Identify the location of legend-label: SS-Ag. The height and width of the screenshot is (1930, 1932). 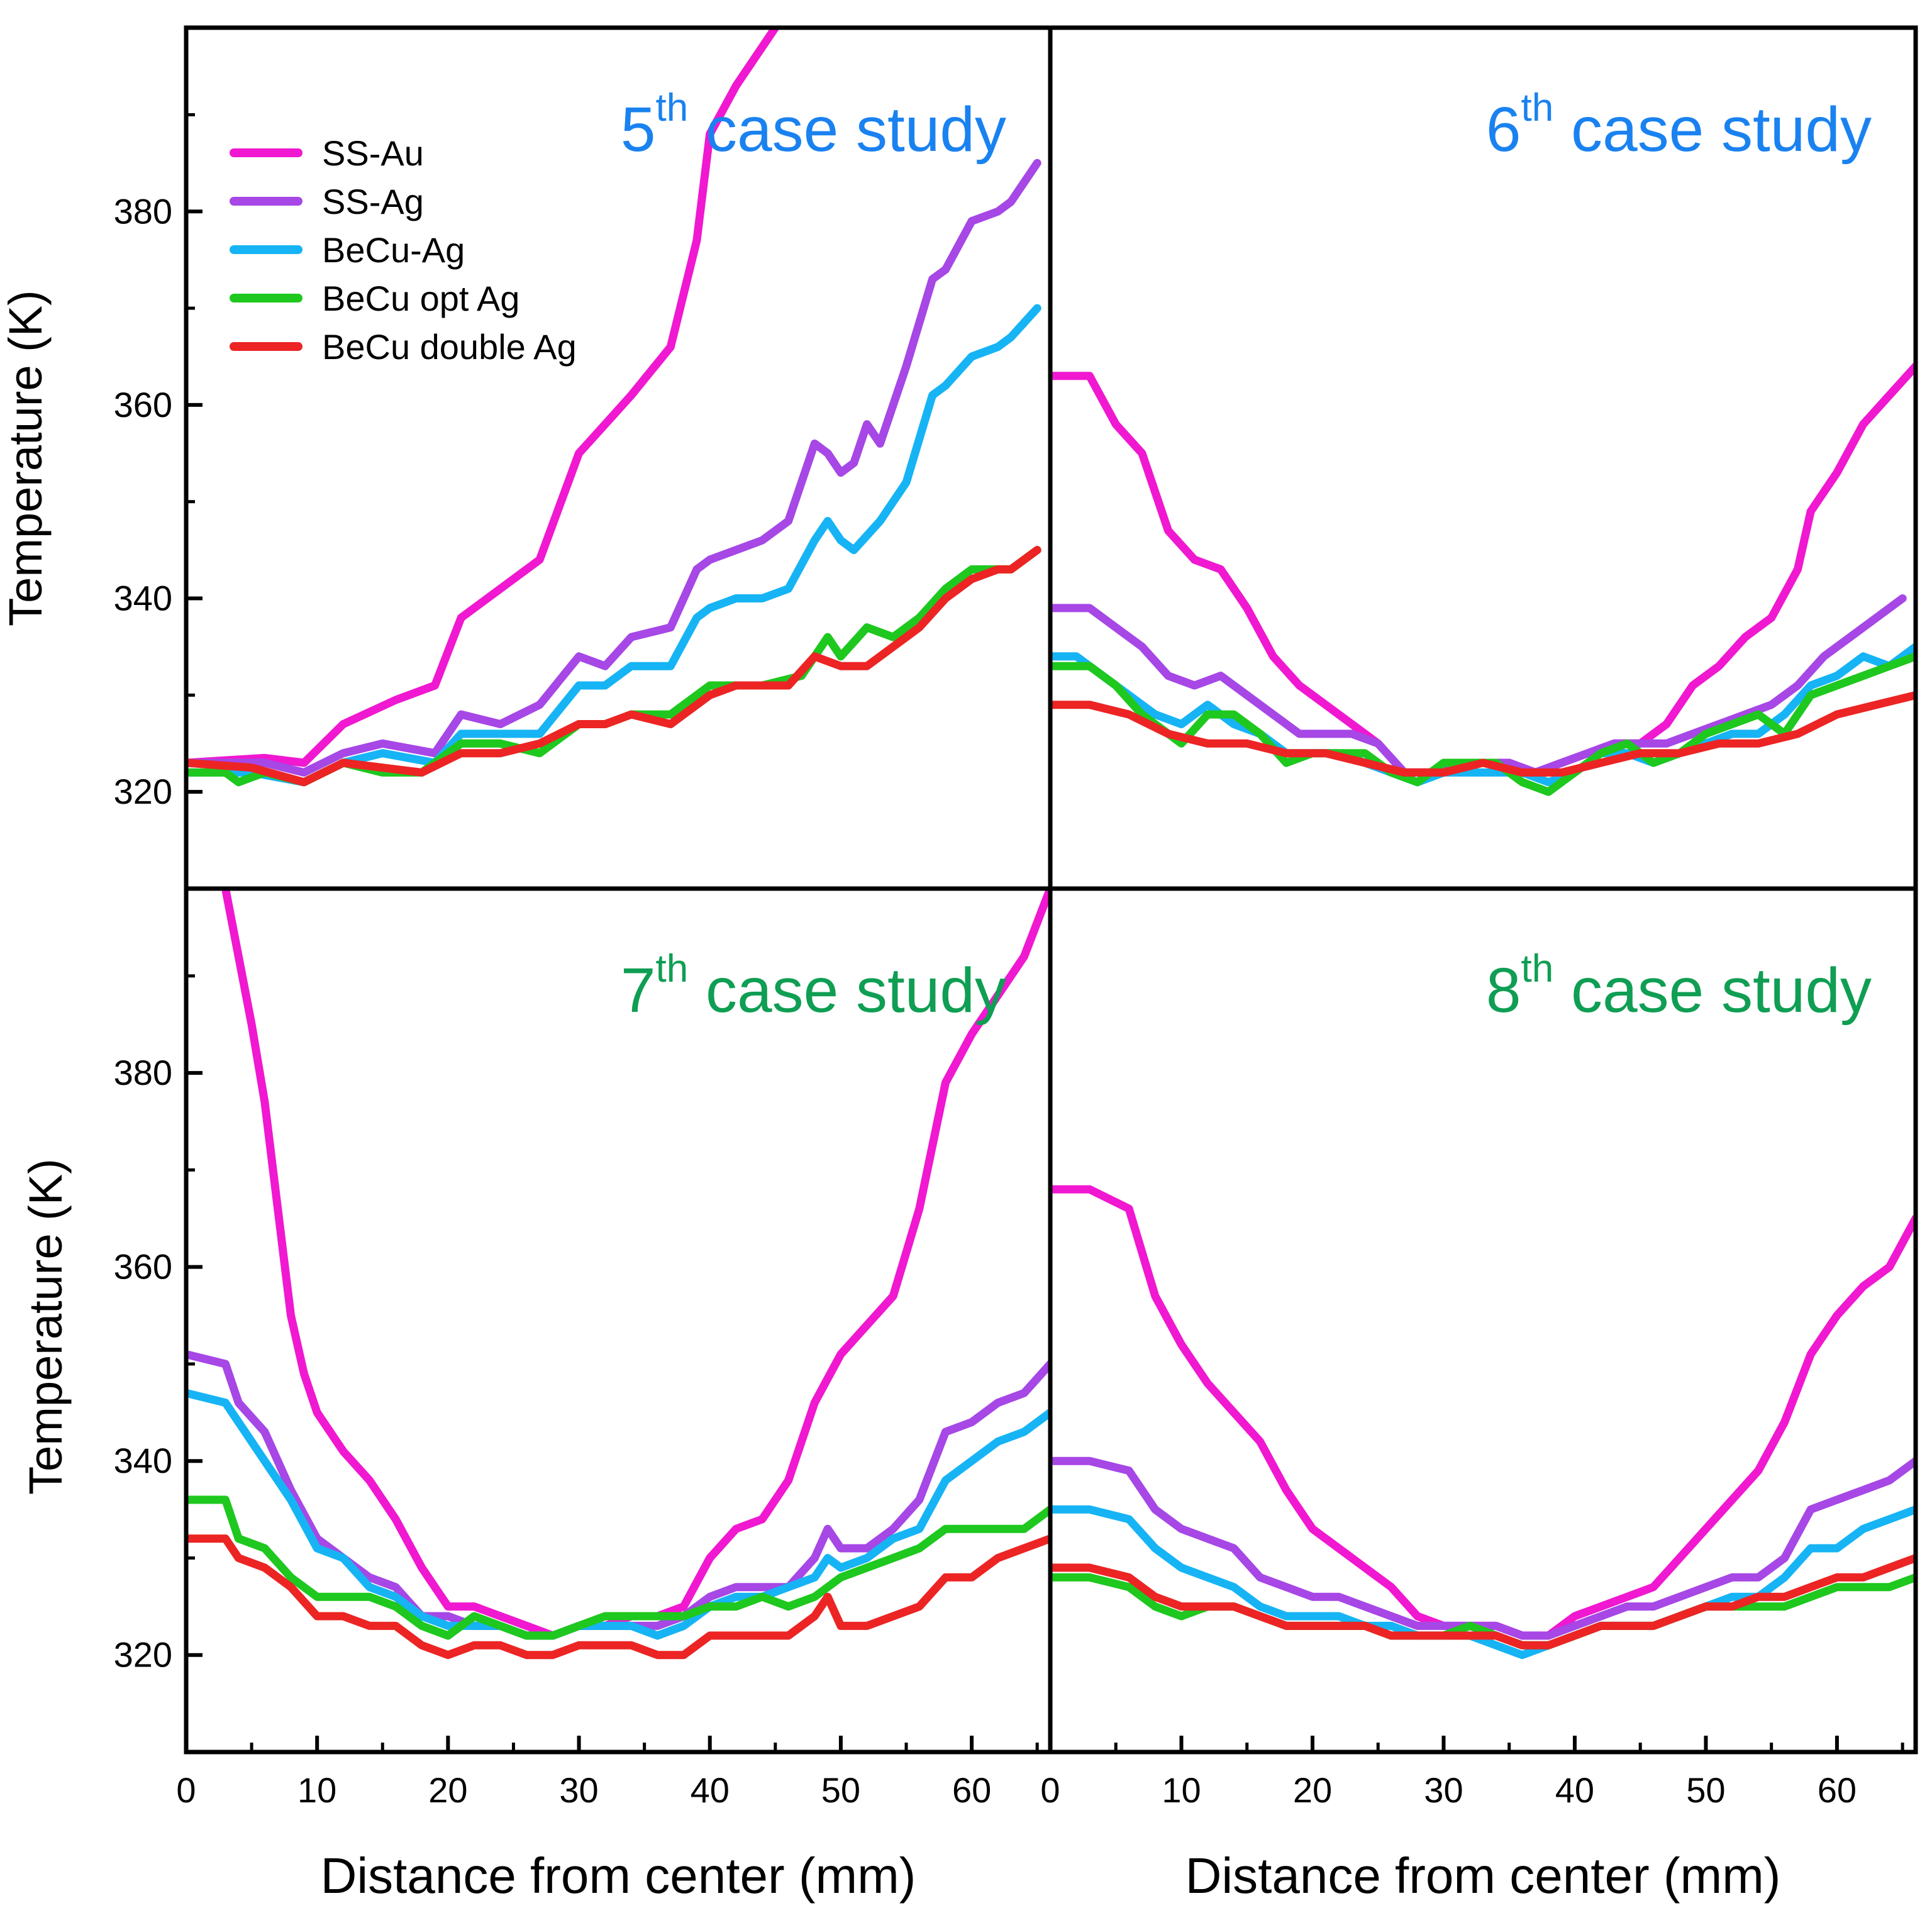
(373, 201).